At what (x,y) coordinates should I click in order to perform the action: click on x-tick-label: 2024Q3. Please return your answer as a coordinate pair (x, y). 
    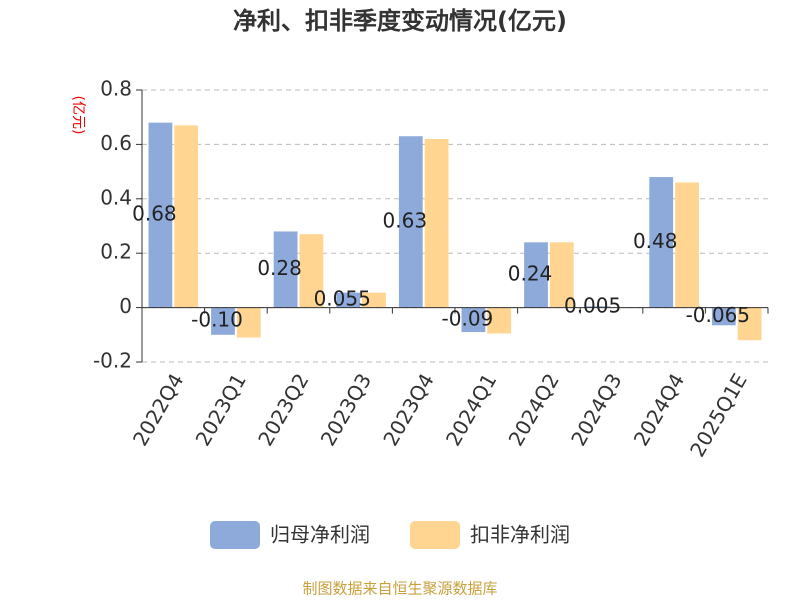
    Looking at the image, I should click on (596, 409).